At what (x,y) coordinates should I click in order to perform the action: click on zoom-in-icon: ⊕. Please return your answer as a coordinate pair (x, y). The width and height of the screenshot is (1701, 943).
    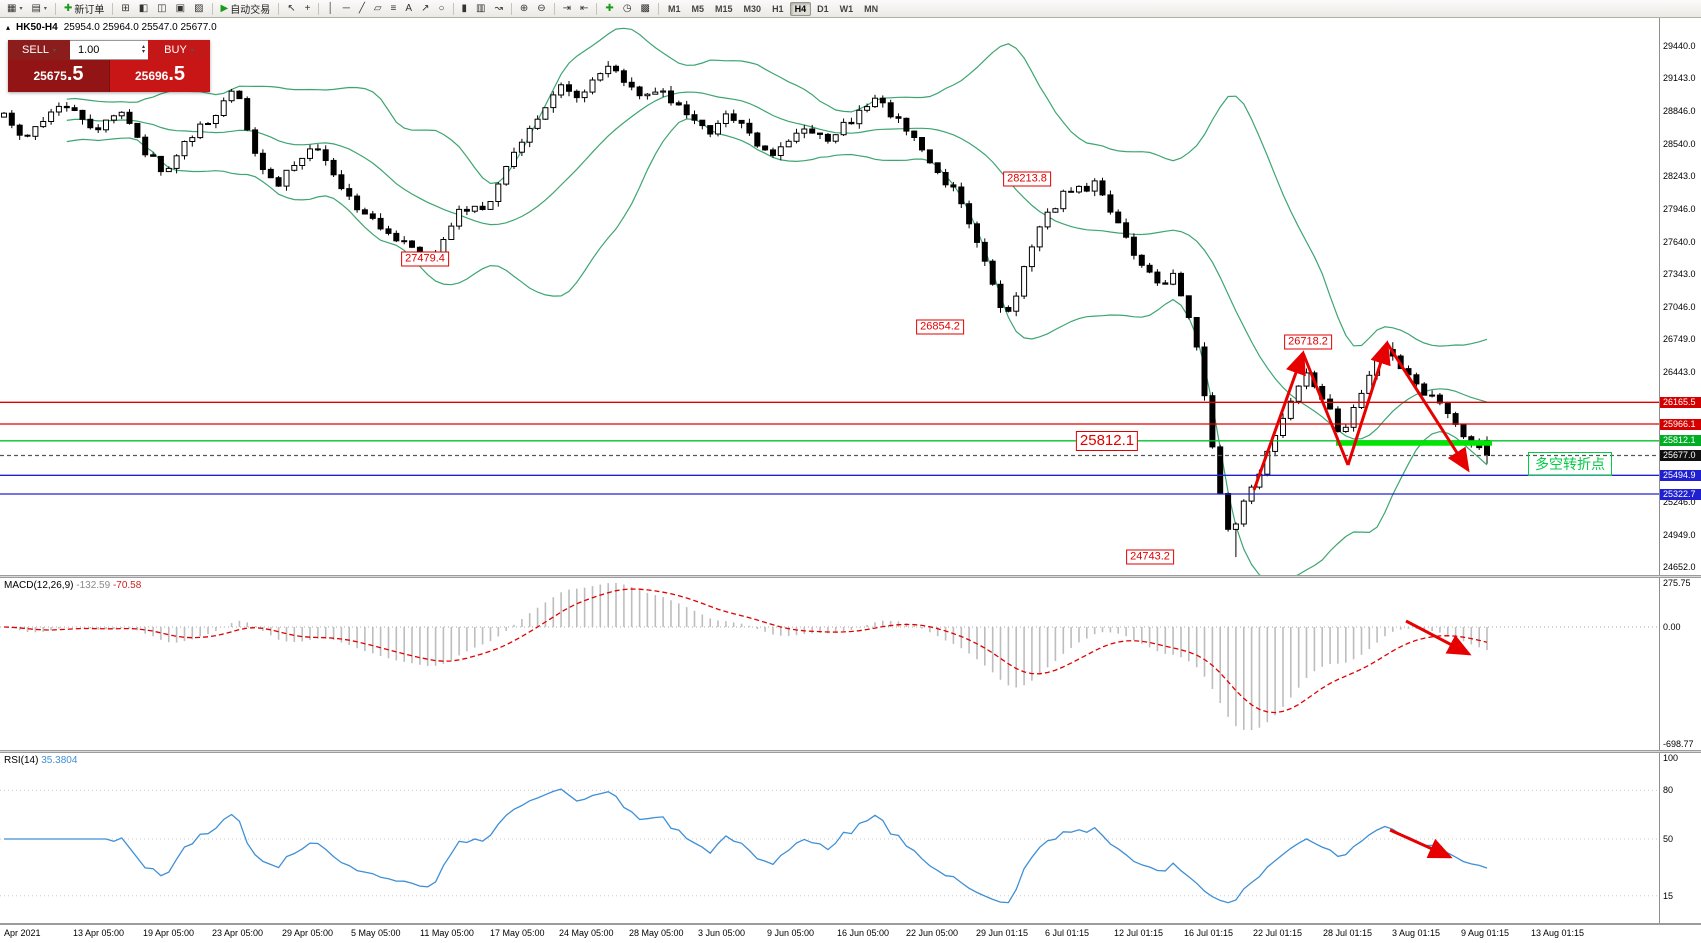
    Looking at the image, I should click on (524, 8).